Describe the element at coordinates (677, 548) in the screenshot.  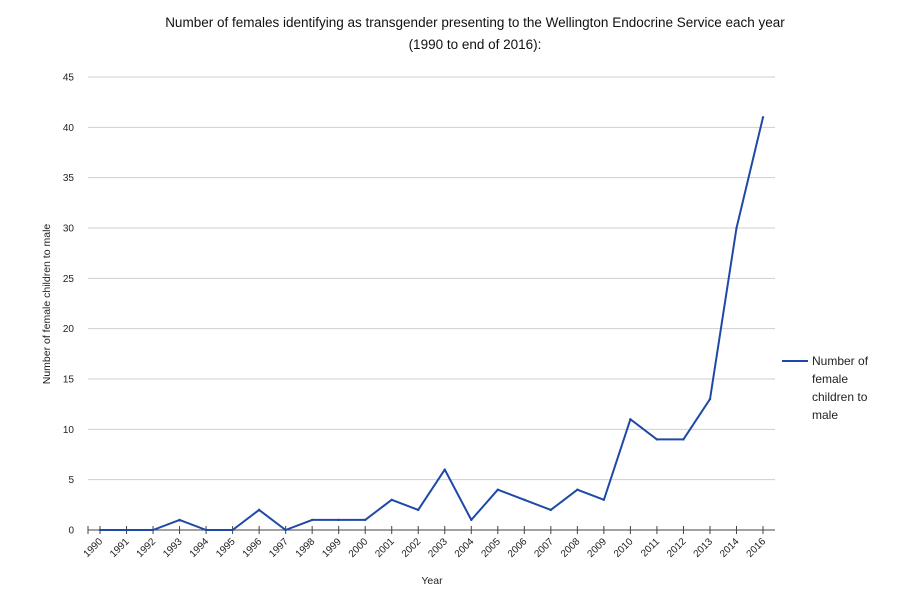
I see `x-tick-label: 2012` at that location.